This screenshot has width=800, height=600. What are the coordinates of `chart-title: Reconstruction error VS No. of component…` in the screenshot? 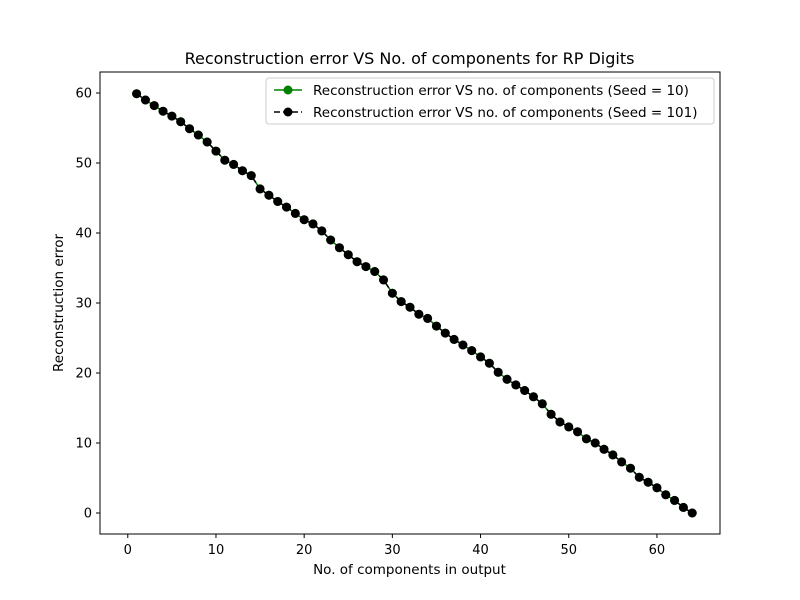 It's located at (410, 58).